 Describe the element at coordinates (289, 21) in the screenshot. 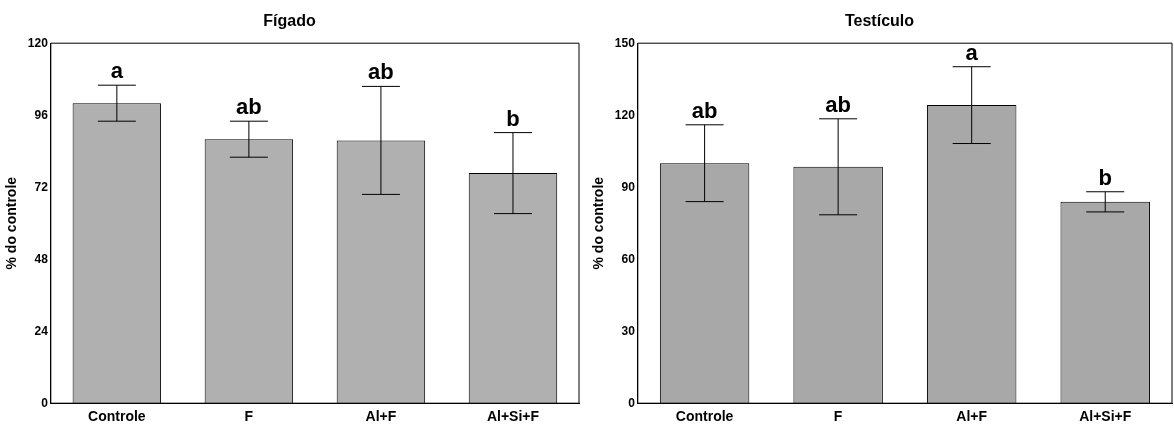

I see `chart-title: Fígado` at that location.